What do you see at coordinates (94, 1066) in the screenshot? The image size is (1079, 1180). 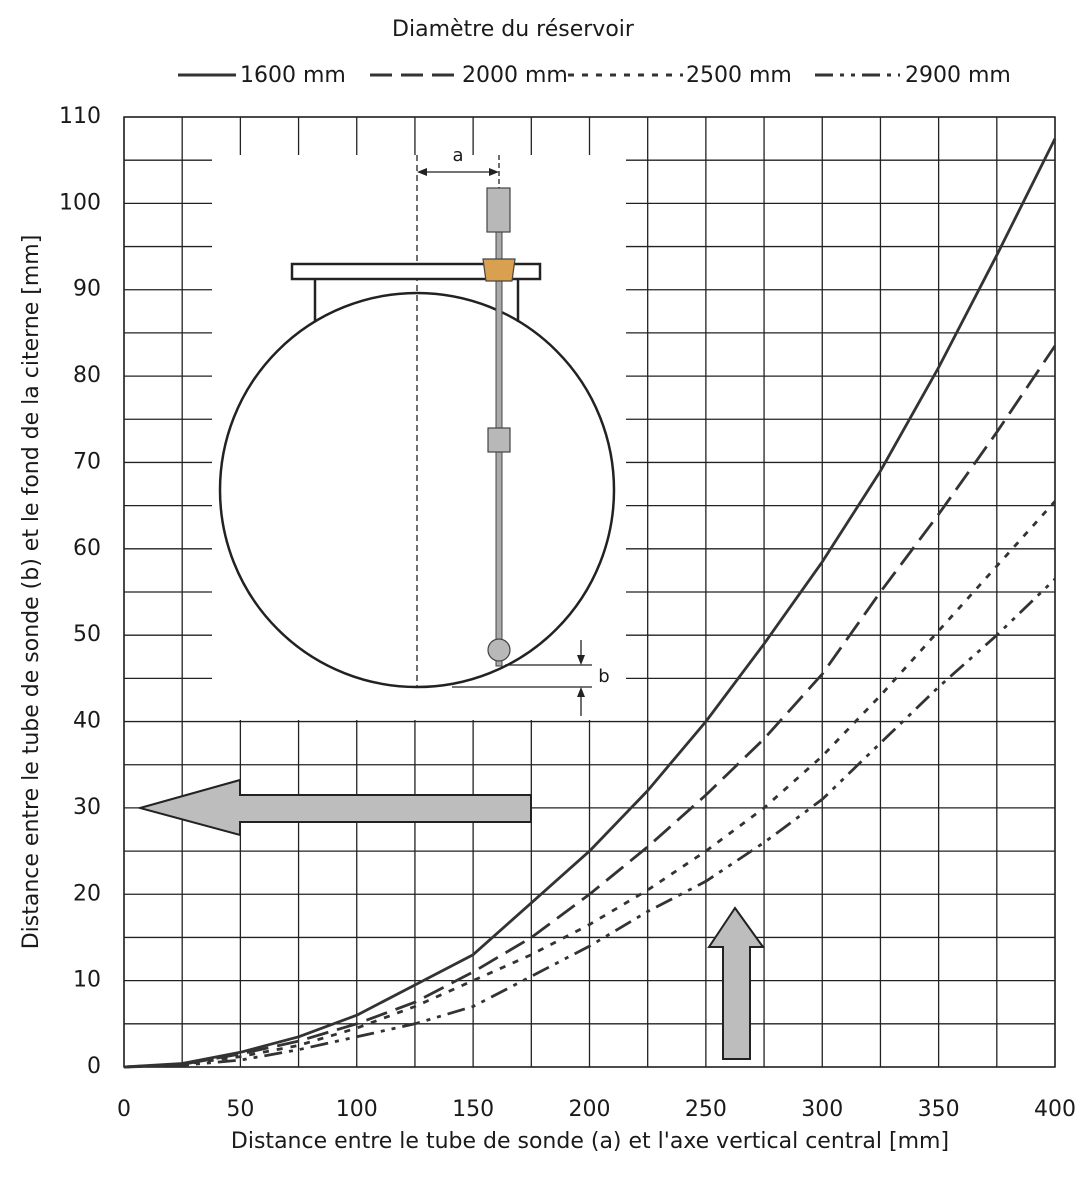 I see `y-tick-label: 0` at bounding box center [94, 1066].